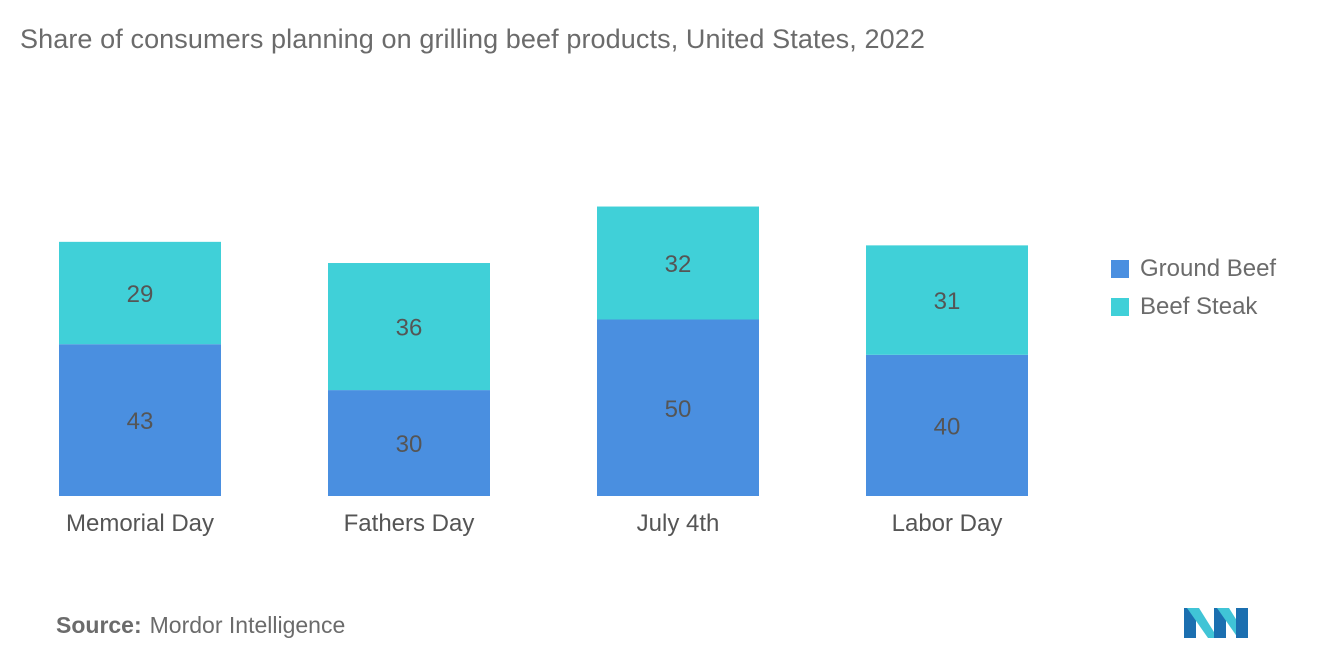 This screenshot has width=1320, height=665. I want to click on bar-ground-beef-memorial-day, so click(140, 420).